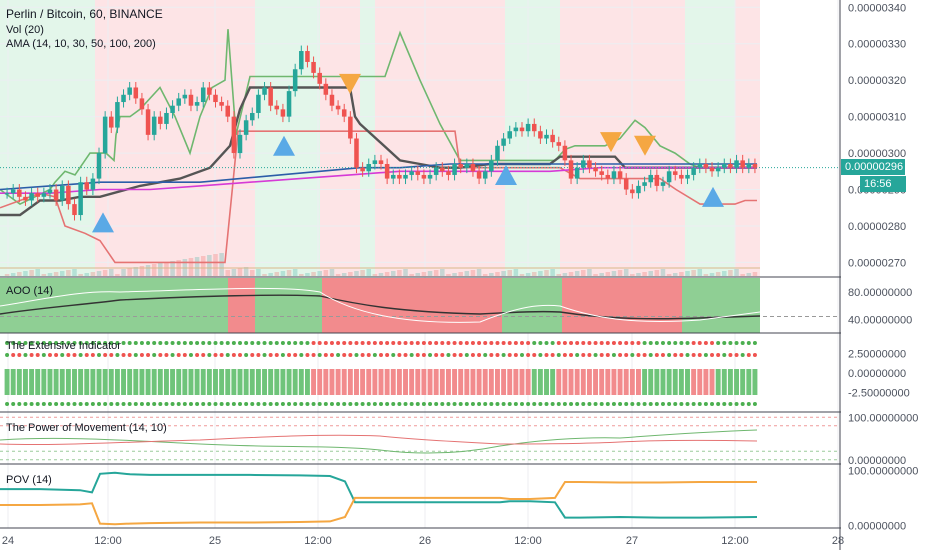  Describe the element at coordinates (25, 30) in the screenshot. I see `volume-legend: Vol (20)` at that location.